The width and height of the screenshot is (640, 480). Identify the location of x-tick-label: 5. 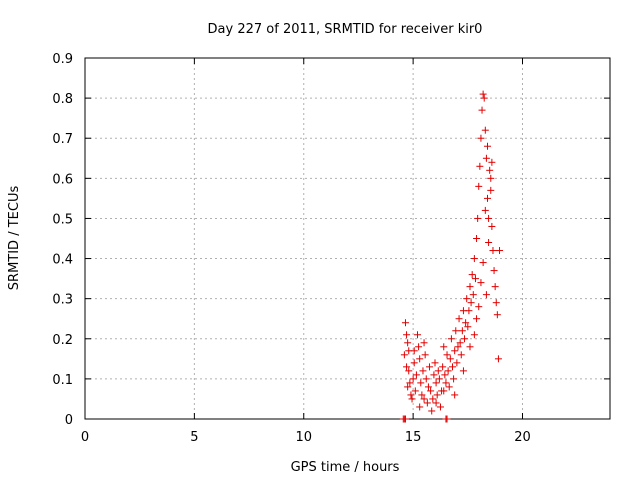
(194, 437).